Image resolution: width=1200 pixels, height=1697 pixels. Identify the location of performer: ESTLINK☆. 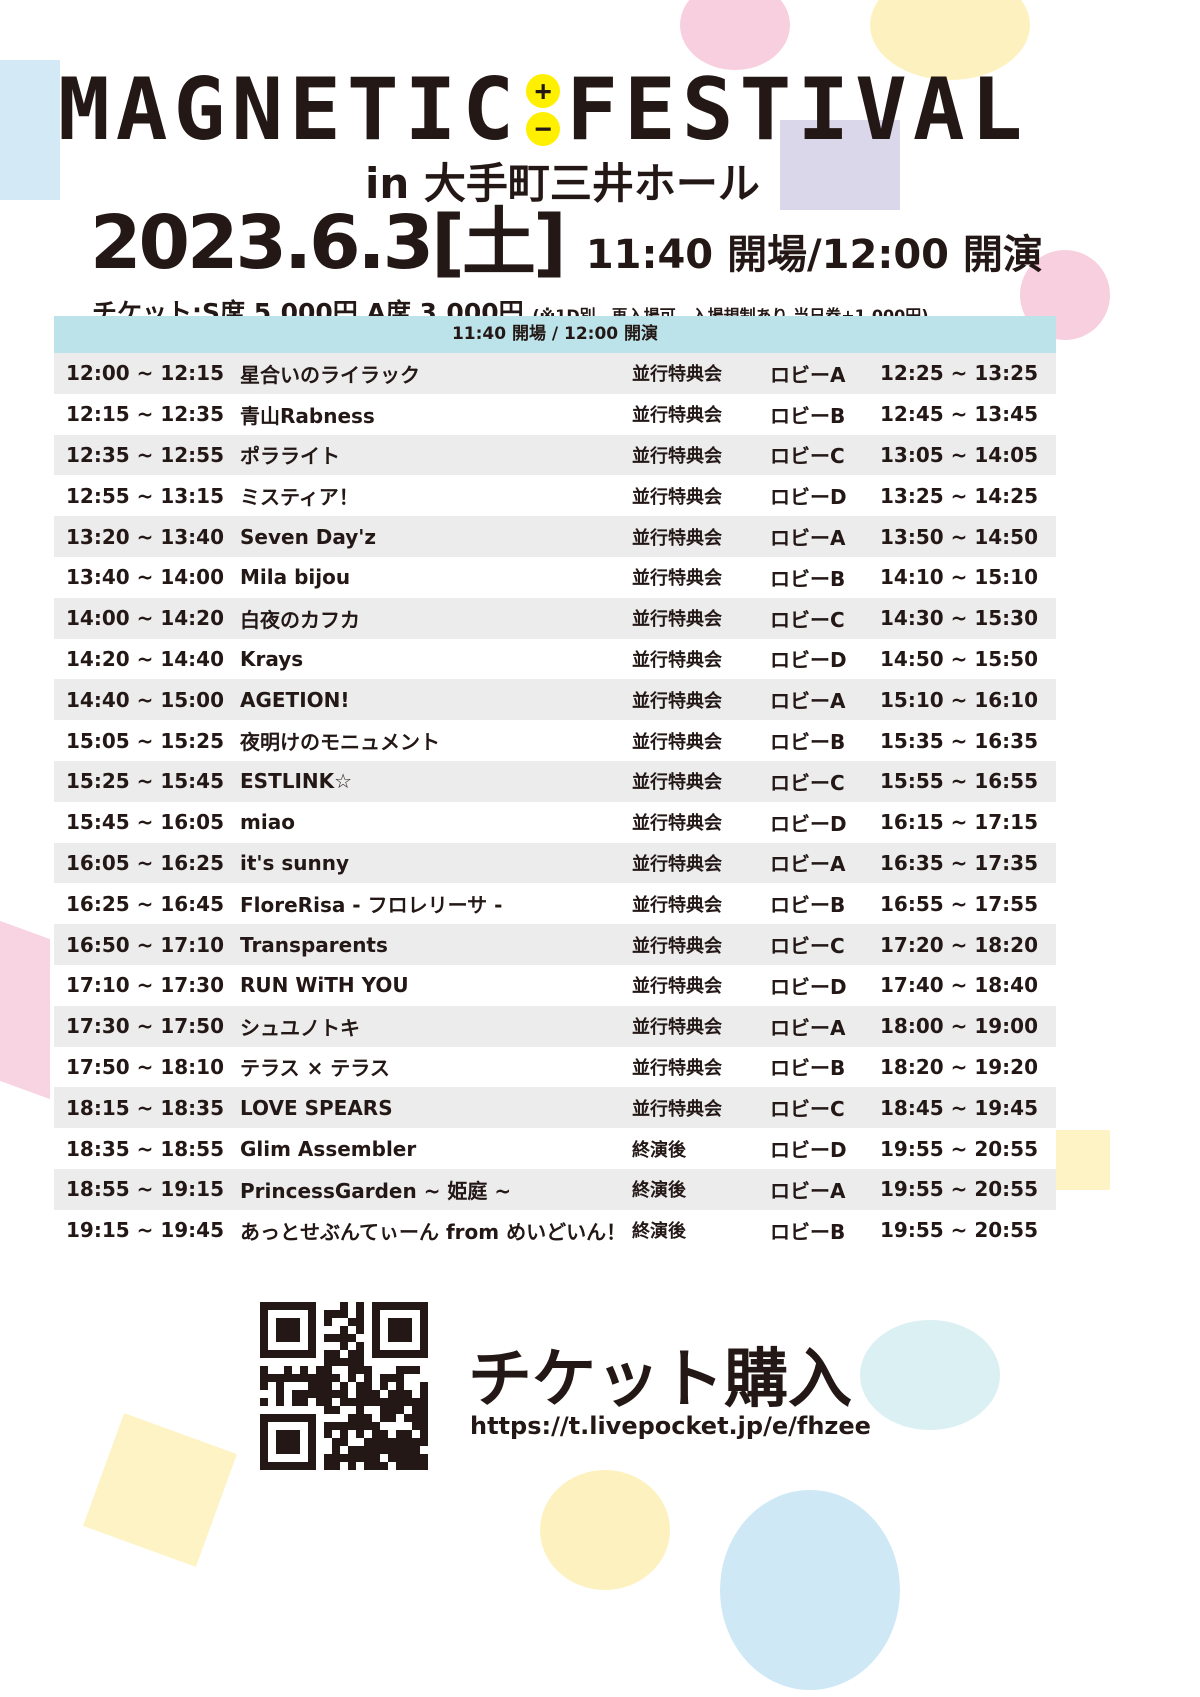
(296, 781).